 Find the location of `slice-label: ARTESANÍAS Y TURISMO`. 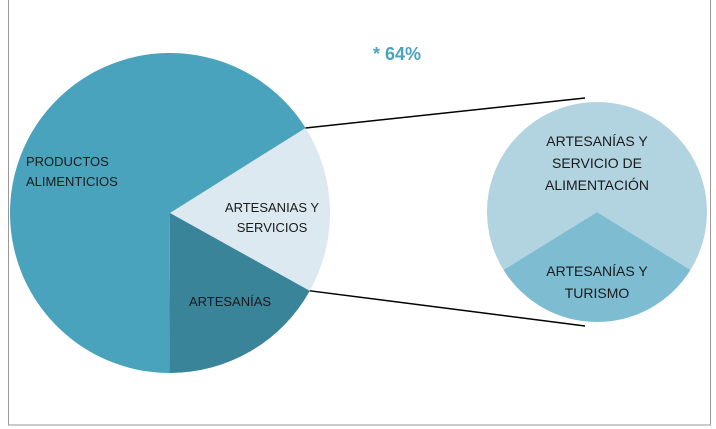

slice-label: ARTESANÍAS Y TURISMO is located at coordinates (597, 282).